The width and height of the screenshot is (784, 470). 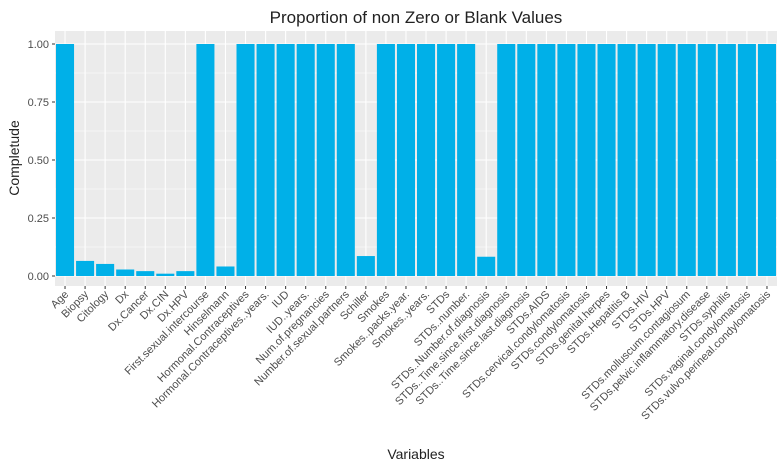 I want to click on y-axis-title: Completude, so click(x=14, y=158).